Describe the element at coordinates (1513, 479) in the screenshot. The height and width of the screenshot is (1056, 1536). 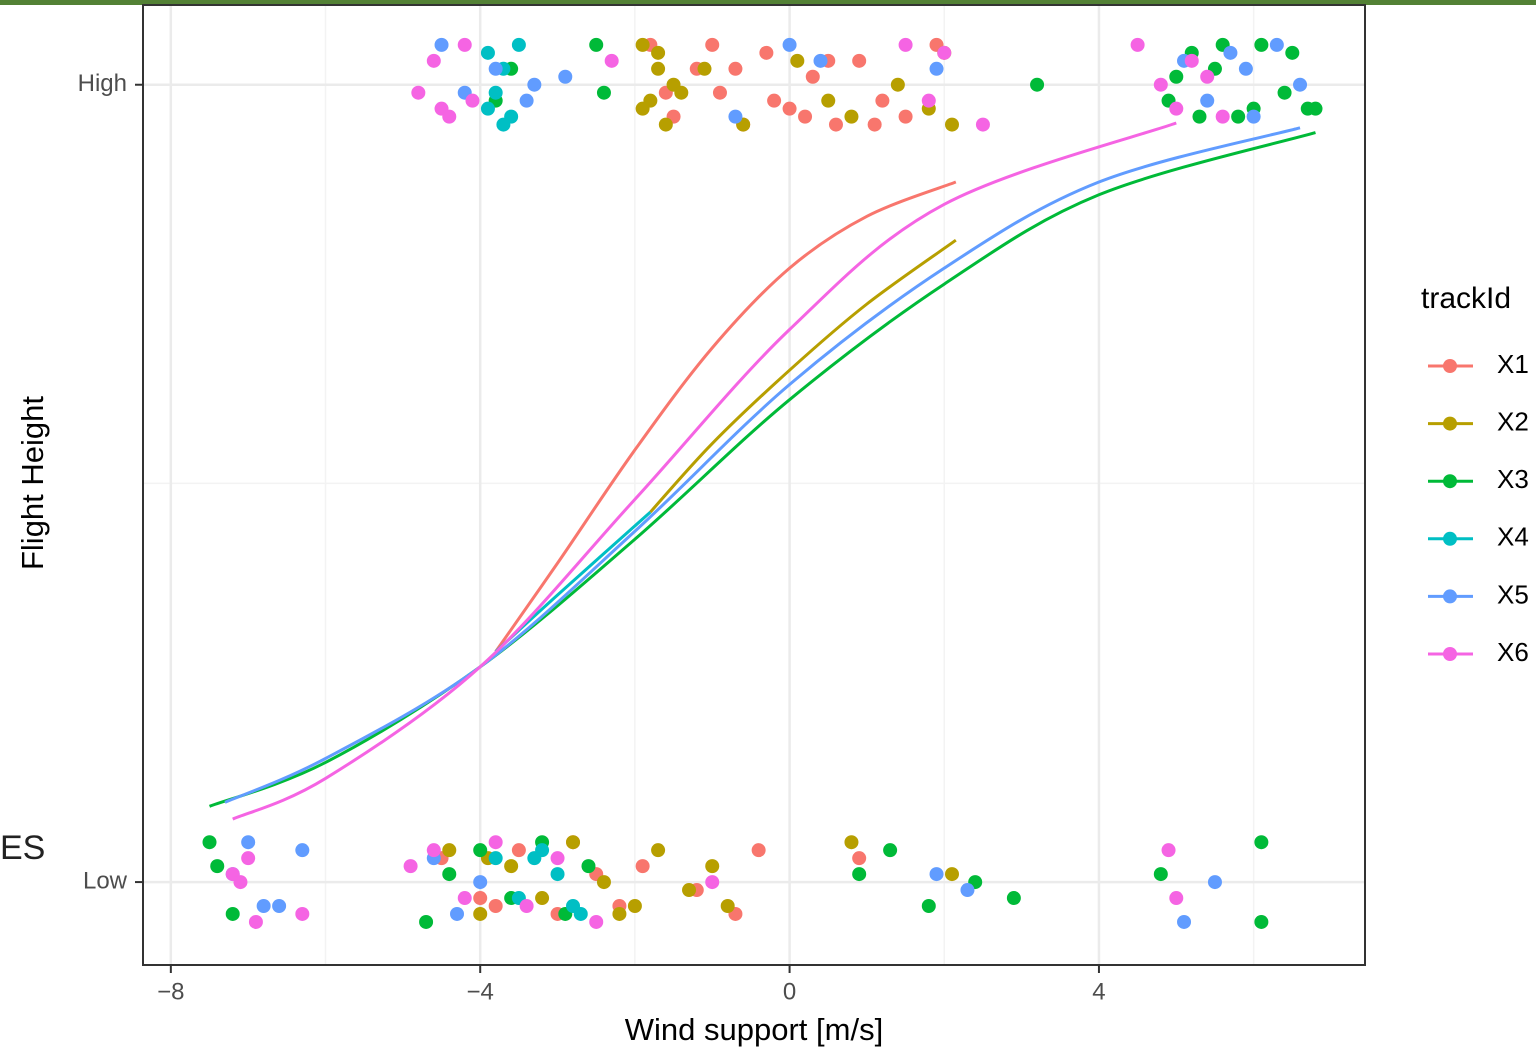
I see `legend-label: X3` at that location.